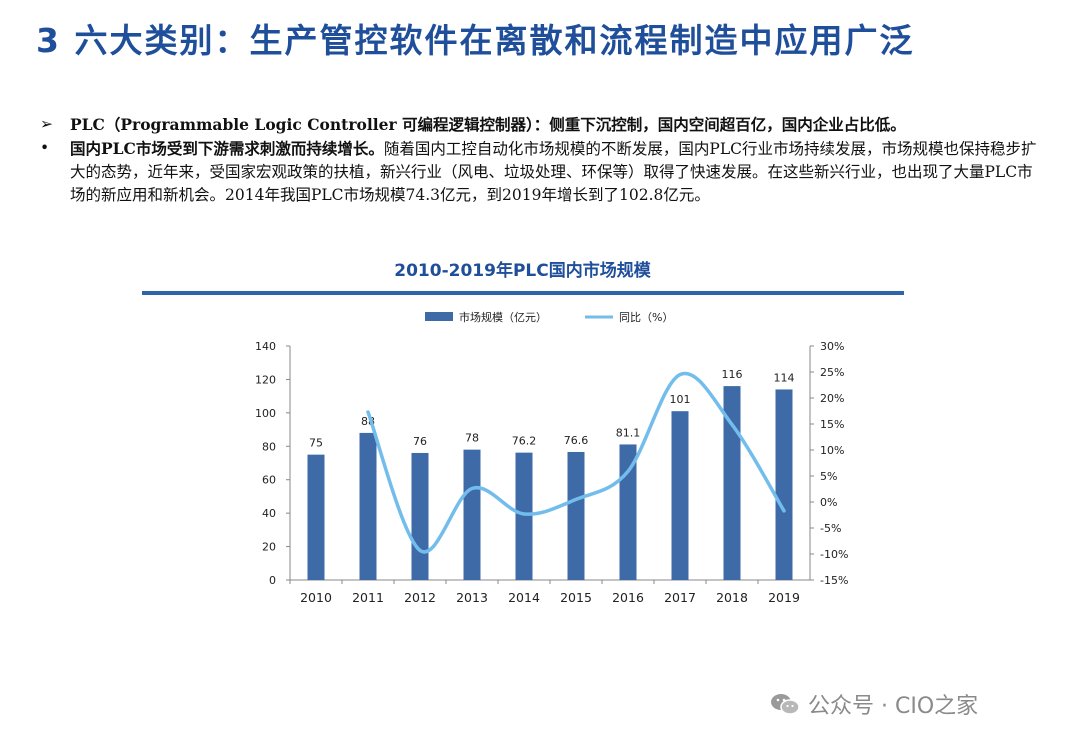 The image size is (1080, 748). I want to click on y-right-tick-label: 30%, so click(832, 346).